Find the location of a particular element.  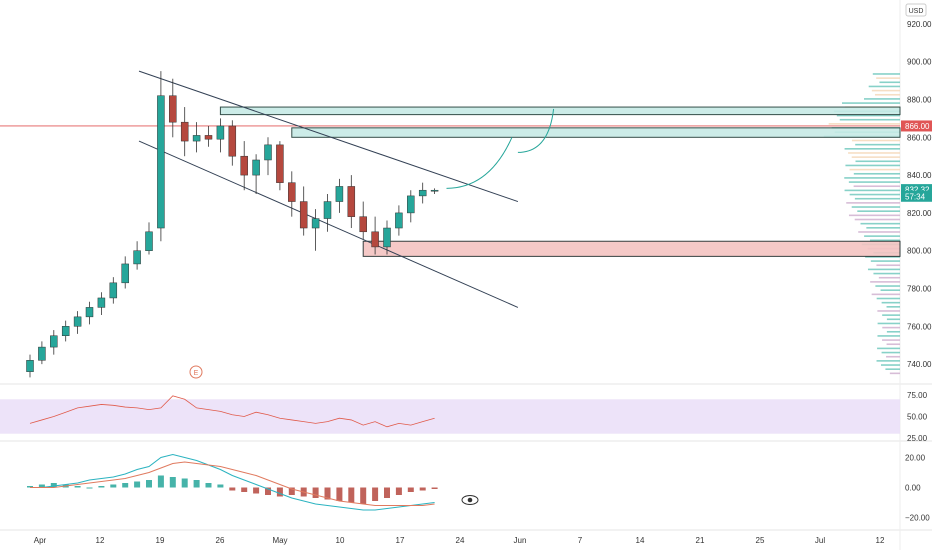

macd-line is located at coordinates (232, 482).